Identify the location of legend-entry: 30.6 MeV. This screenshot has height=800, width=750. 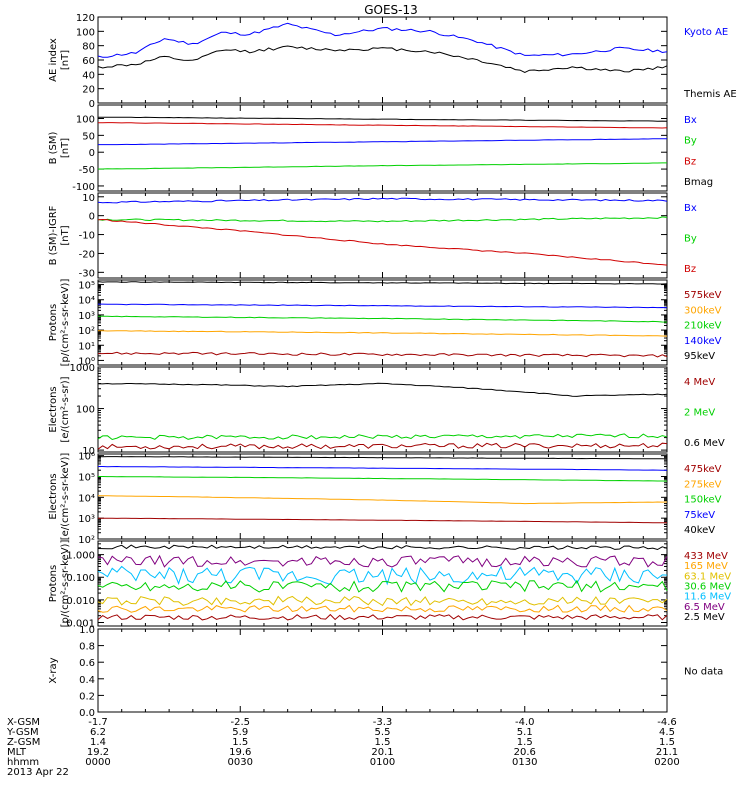
(707, 587).